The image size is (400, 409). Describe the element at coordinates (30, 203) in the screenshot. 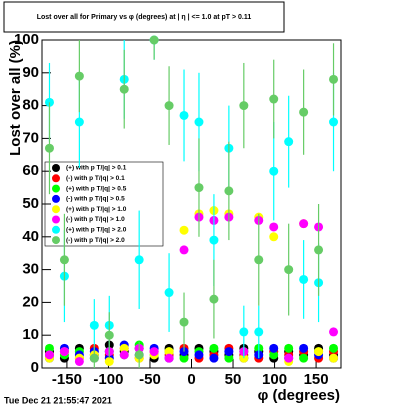

I see `y-tick-label: 50` at that location.